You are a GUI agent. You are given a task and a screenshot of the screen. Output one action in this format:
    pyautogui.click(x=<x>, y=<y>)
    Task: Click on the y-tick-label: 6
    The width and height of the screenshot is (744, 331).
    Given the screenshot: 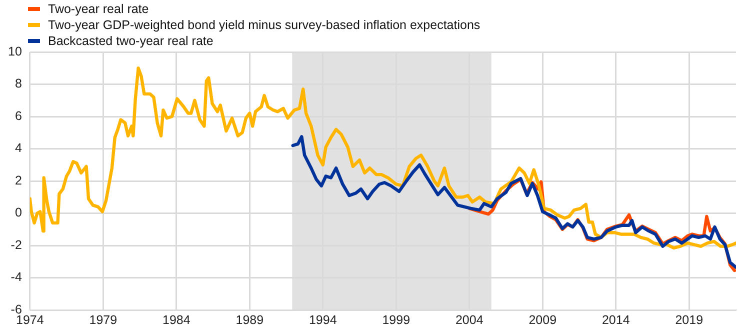 What is the action you would take?
    pyautogui.click(x=18, y=115)
    